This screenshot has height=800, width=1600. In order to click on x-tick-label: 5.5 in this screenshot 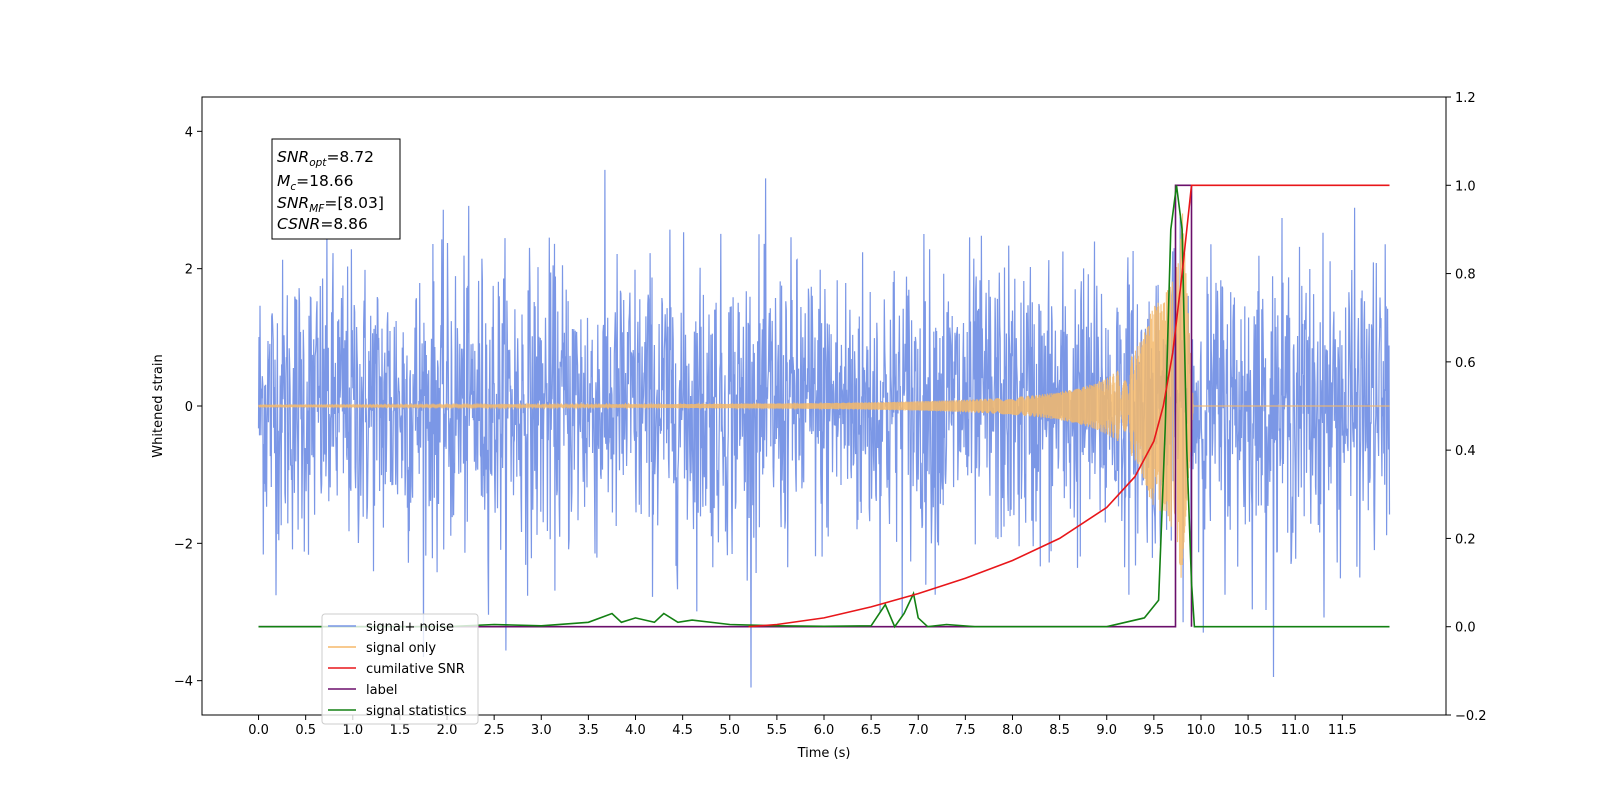, I will do `click(777, 730)`.